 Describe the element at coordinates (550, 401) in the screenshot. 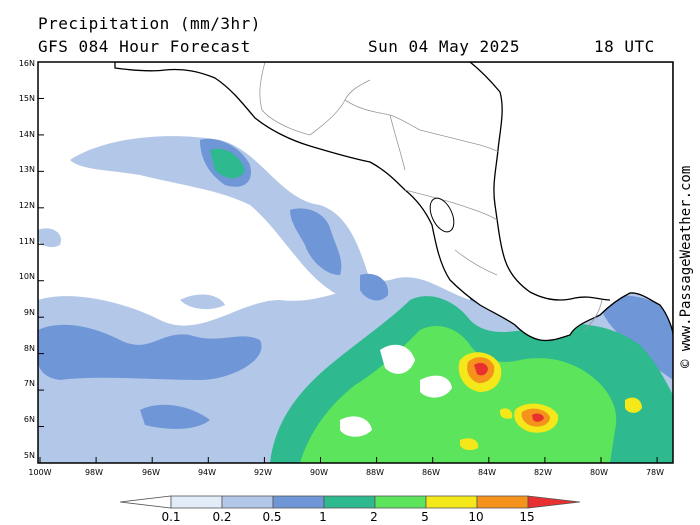

I see `precip-intense` at that location.